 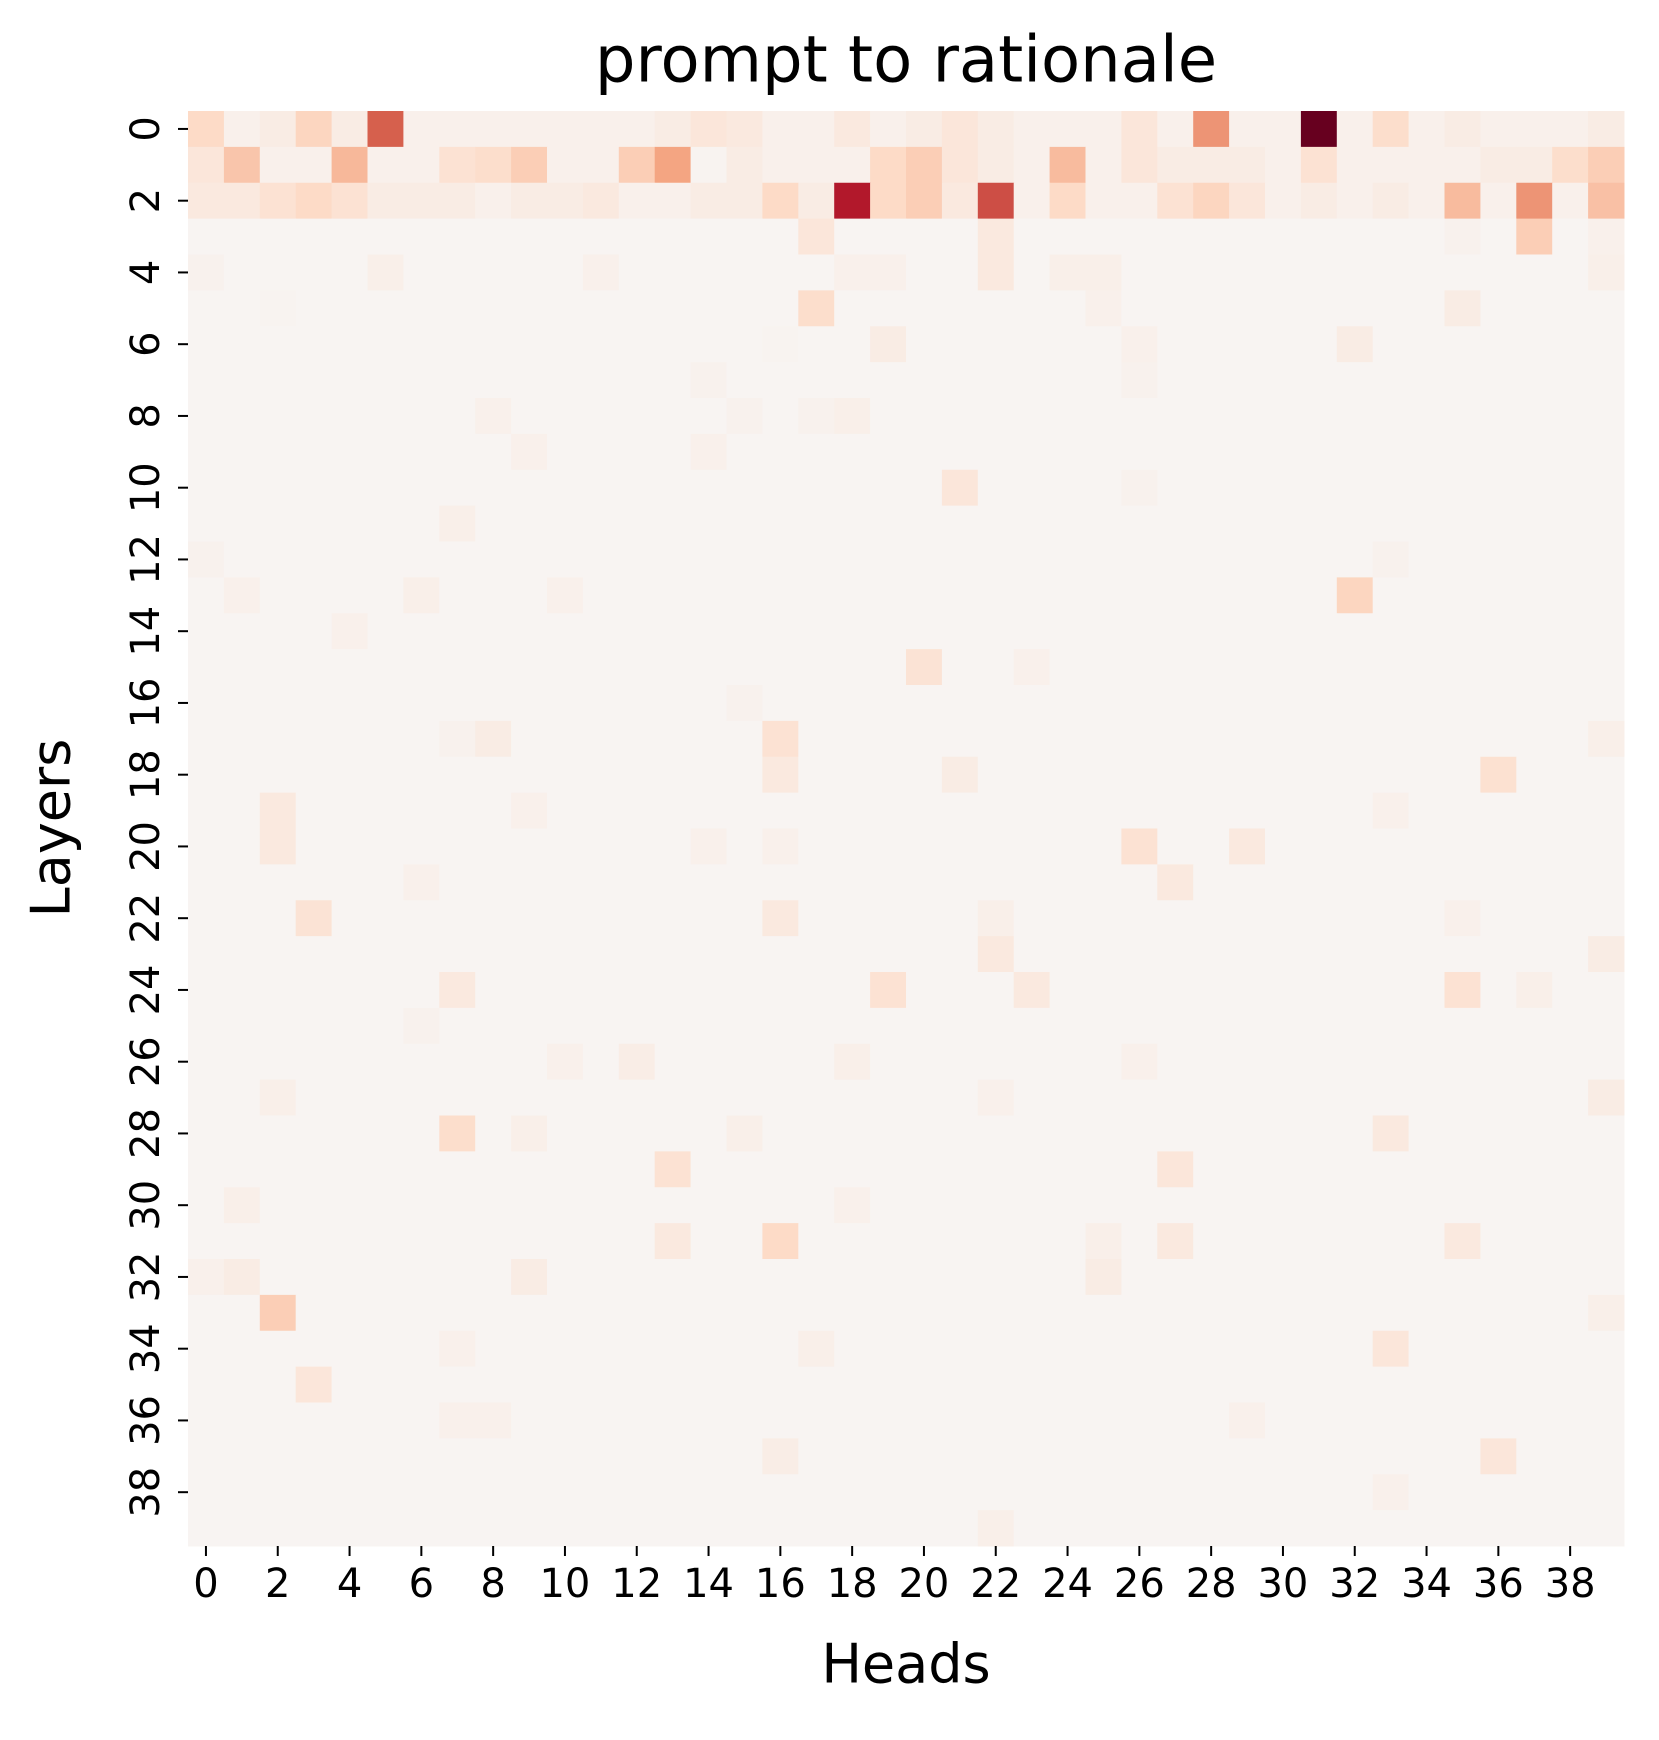 What do you see at coordinates (1139, 1584) in the screenshot?
I see `x-tick-label: 26` at bounding box center [1139, 1584].